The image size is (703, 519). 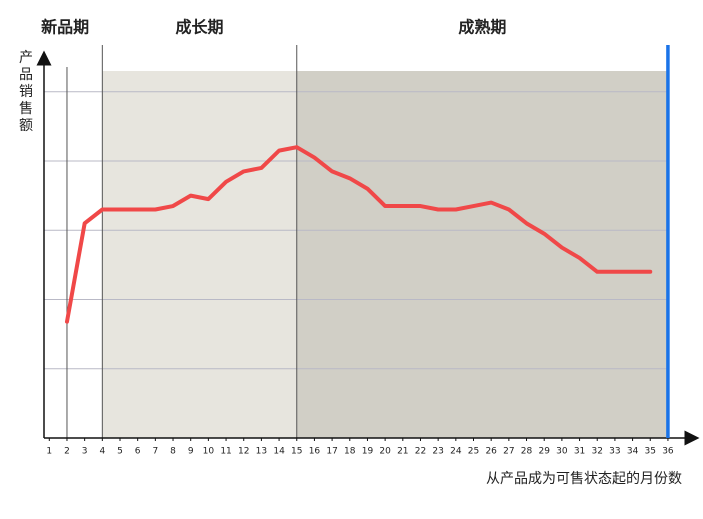 I want to click on x-tick-label: 1, so click(x=49, y=452).